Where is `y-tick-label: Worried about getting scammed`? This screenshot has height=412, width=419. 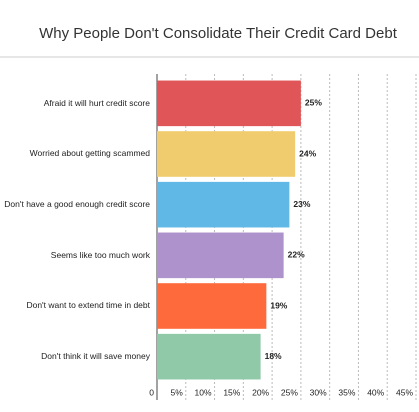 y-tick-label: Worried about getting scammed is located at coordinates (89, 153).